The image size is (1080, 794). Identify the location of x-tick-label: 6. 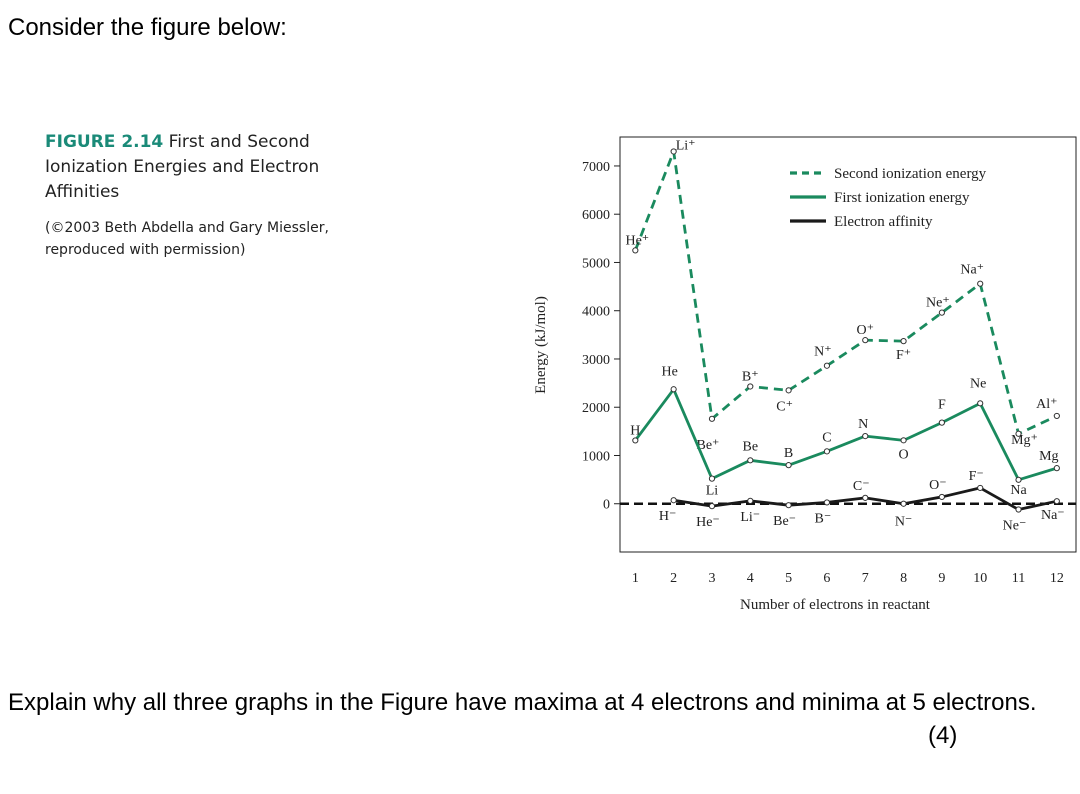
(826, 578).